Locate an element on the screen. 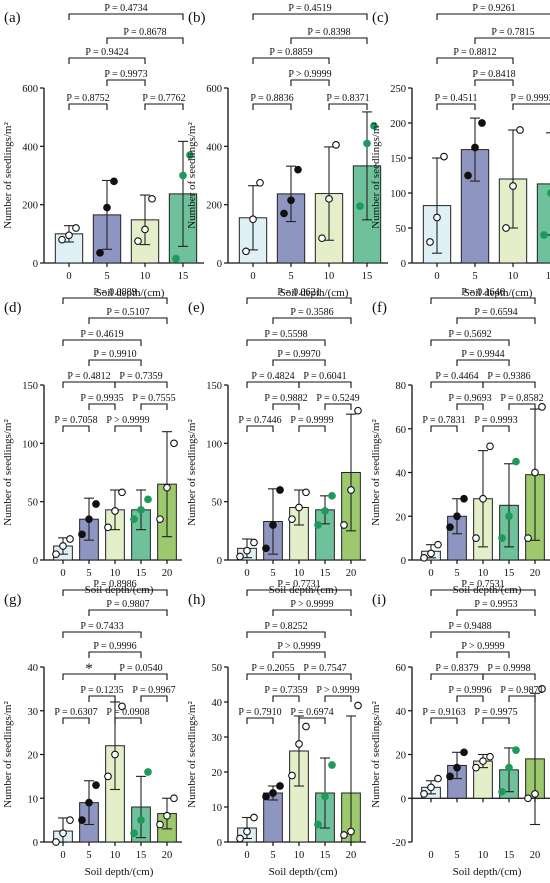 The height and width of the screenshot is (883, 550). x-axis-title: Soil depth/(cm) is located at coordinates (303, 872).